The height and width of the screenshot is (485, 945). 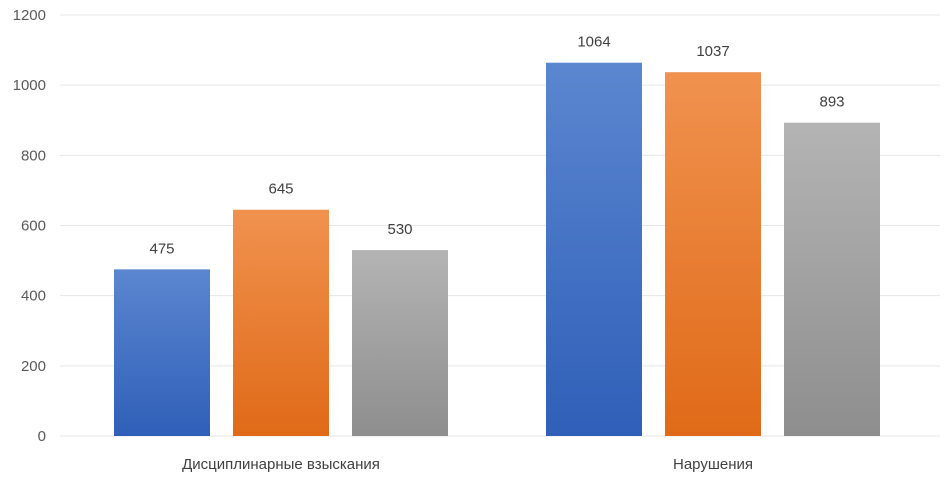 I want to click on x-axis-category-labels: Дисциплинарные взыскания Нарушения, so click(x=467, y=464).